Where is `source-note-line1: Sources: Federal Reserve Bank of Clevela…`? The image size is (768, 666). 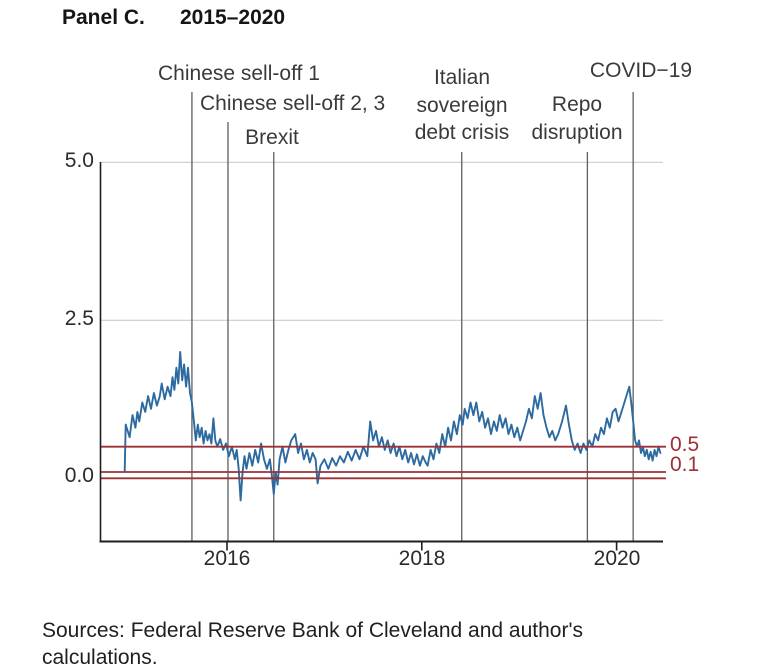
source-note-line1: Sources: Federal Reserve Bank of Clevela… is located at coordinates (312, 630).